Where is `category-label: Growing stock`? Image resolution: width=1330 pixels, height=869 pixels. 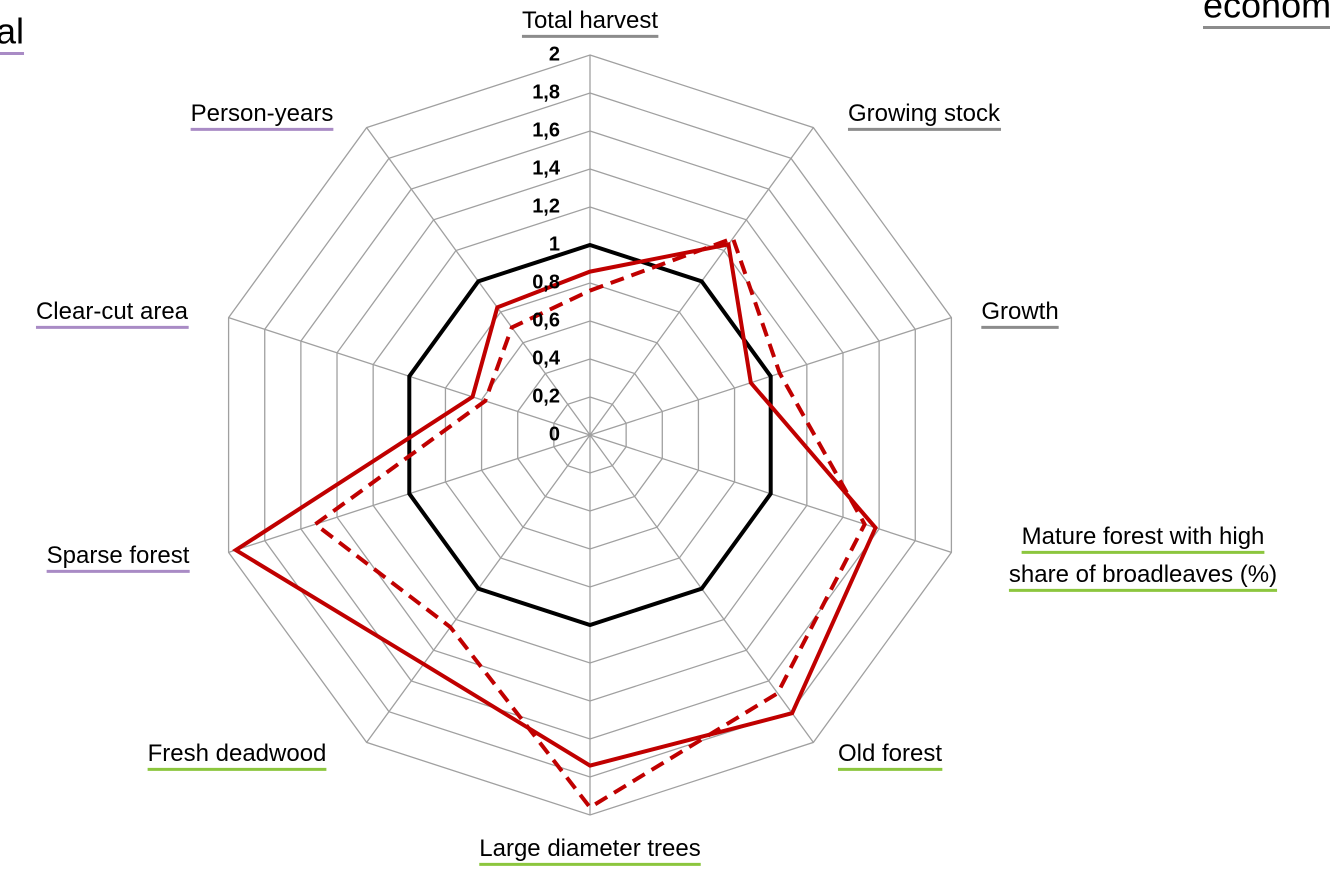
category-label: Growing stock is located at coordinates (924, 113).